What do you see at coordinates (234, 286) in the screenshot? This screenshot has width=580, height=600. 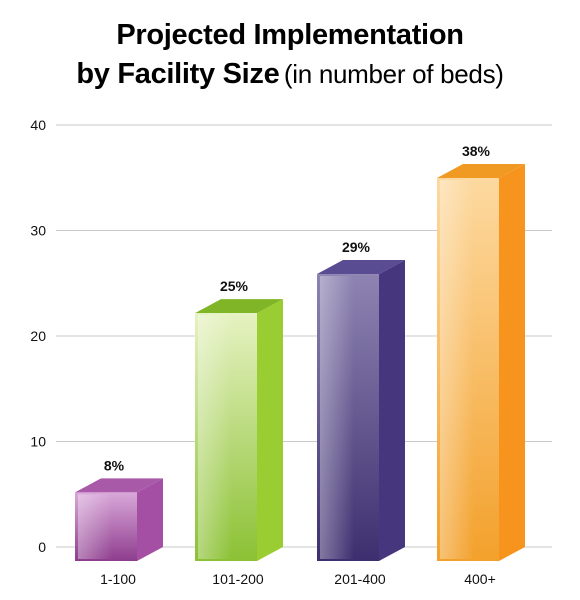 I see `data-label: 25%` at bounding box center [234, 286].